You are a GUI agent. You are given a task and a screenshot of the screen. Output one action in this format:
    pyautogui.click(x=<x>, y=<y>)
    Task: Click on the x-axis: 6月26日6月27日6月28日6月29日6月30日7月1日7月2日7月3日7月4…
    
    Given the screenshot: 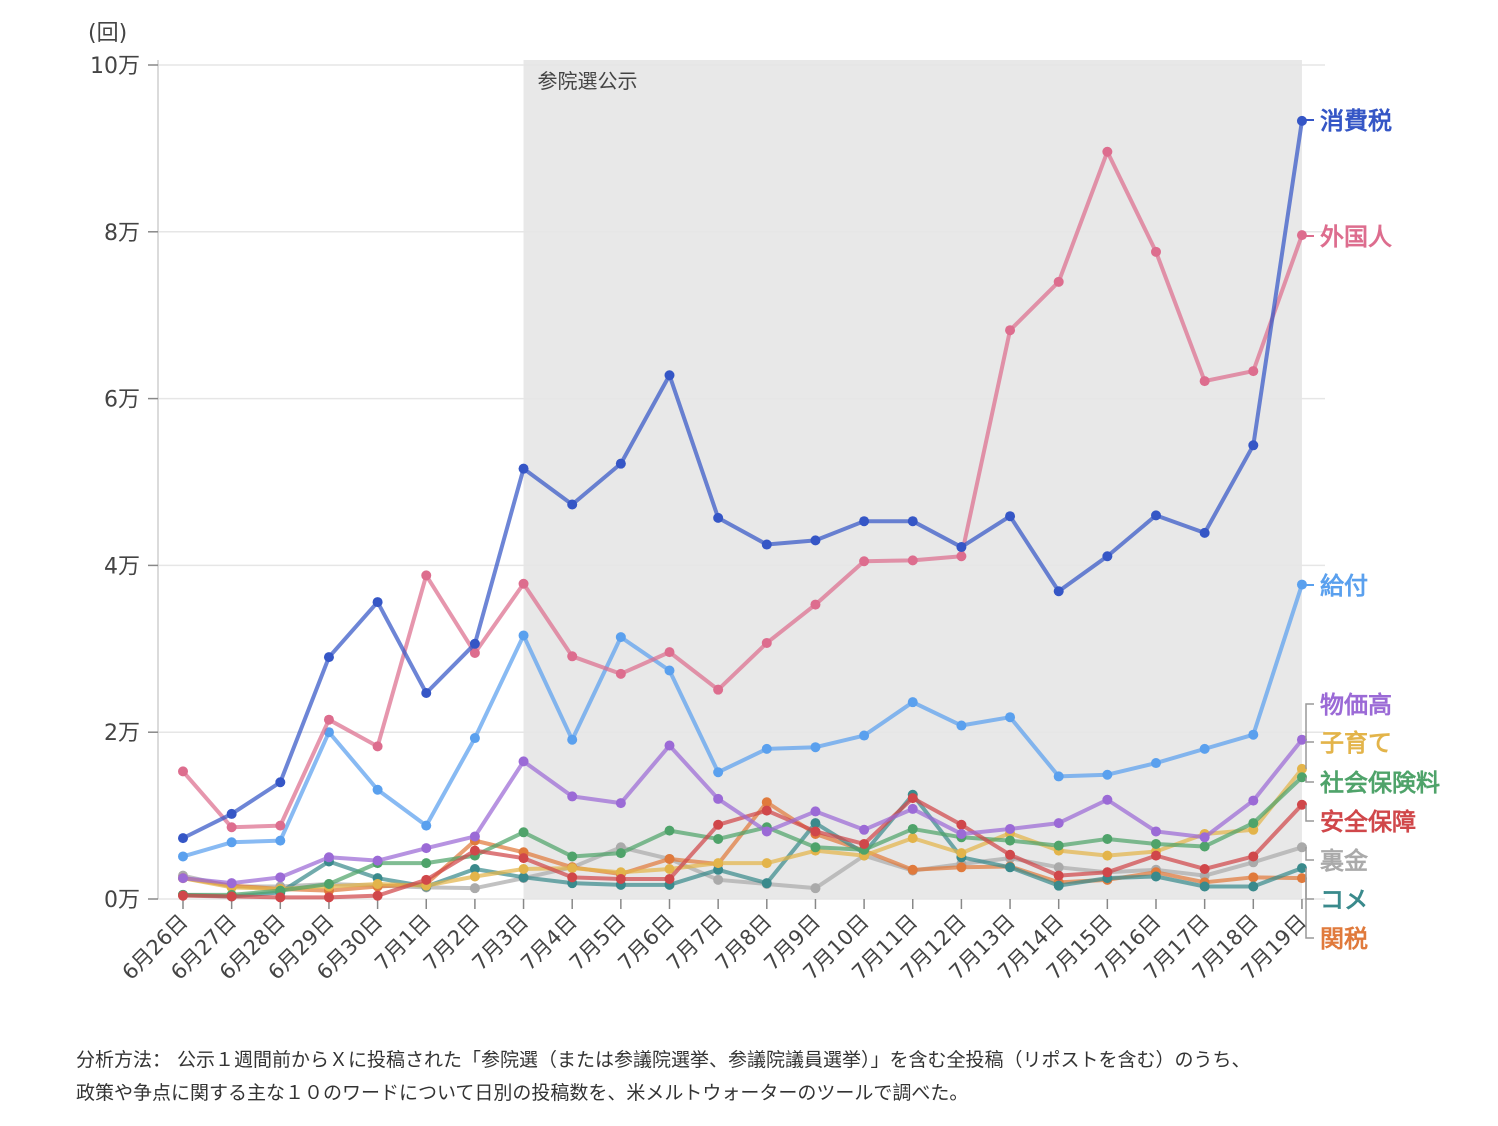 What is the action you would take?
    pyautogui.click(x=714, y=942)
    